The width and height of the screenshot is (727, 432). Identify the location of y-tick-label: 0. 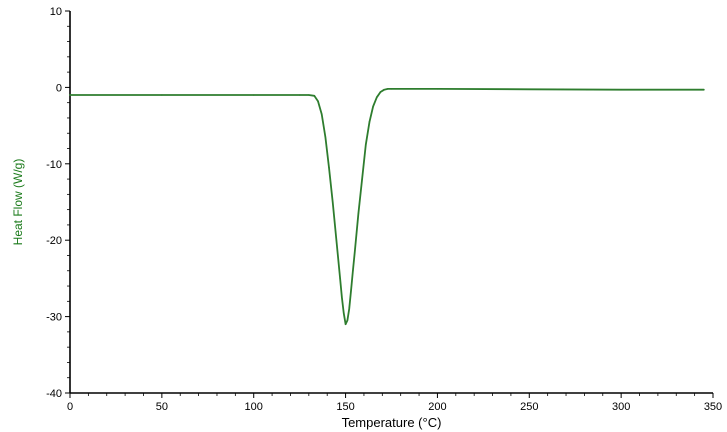
(59, 88).